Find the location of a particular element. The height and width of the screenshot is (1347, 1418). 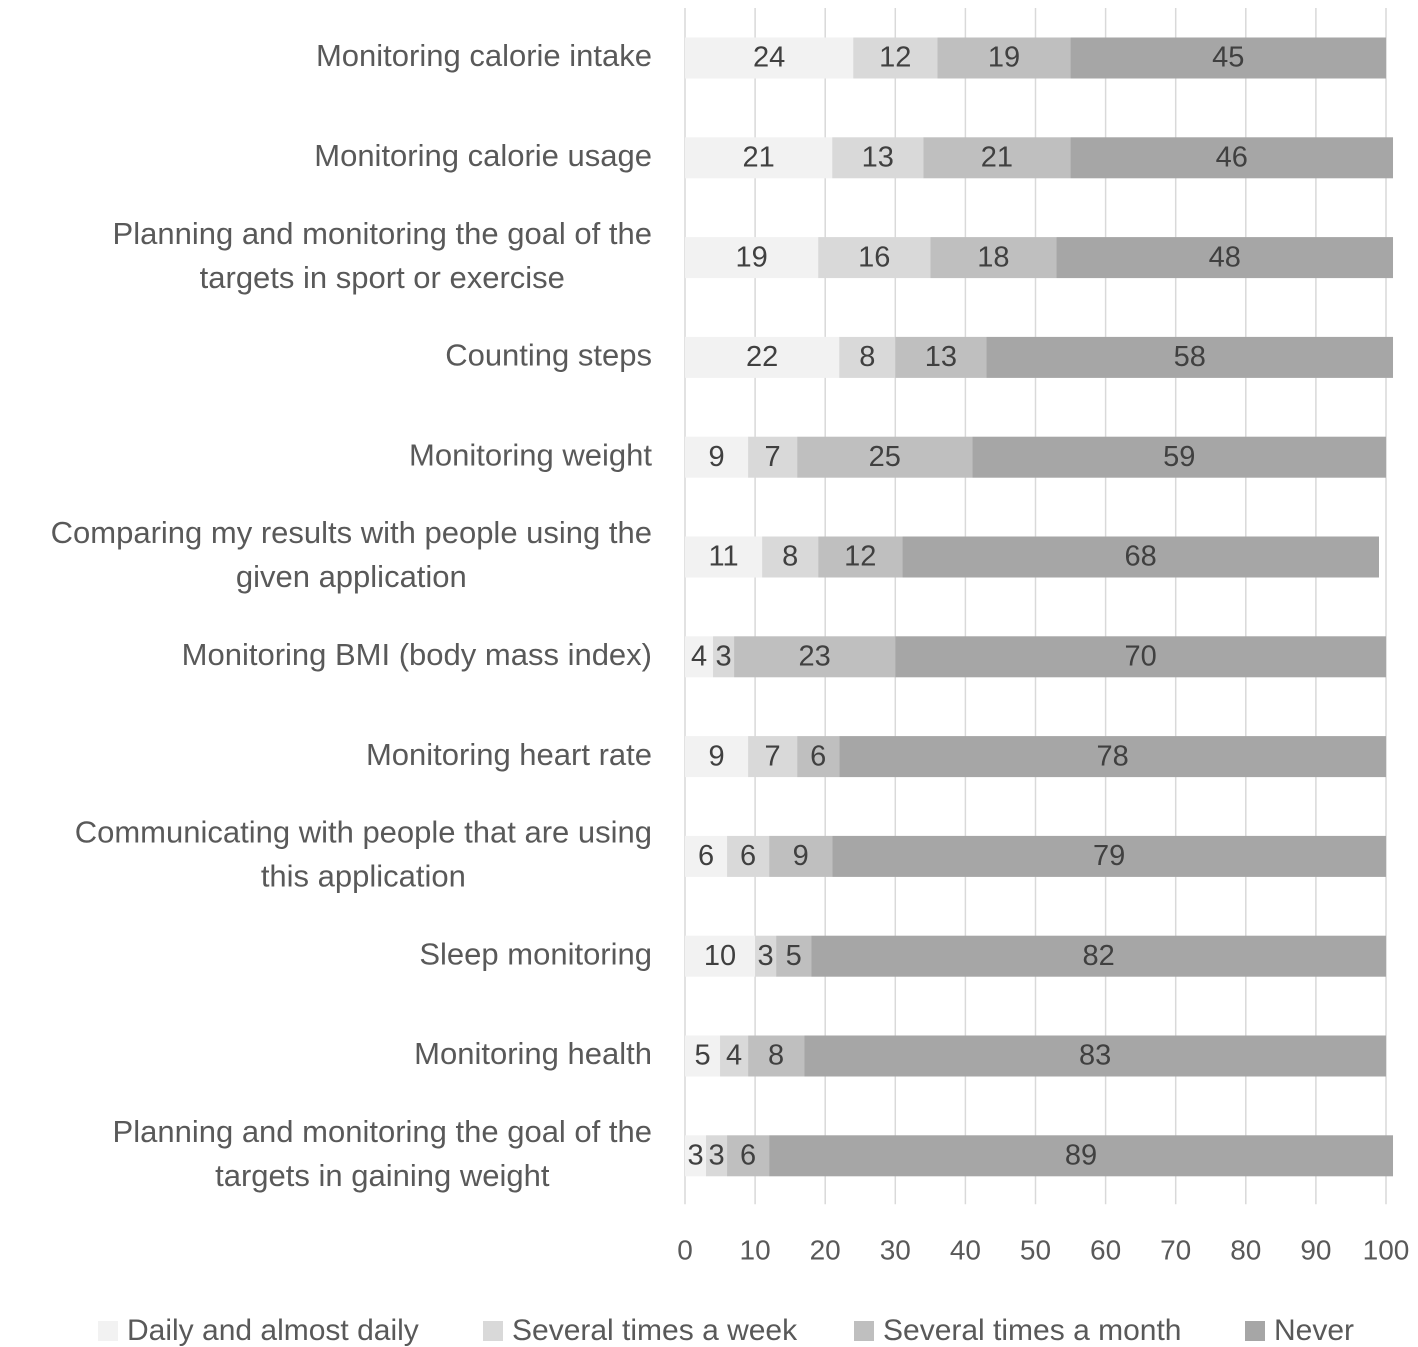

data-label: 11 is located at coordinates (724, 557).